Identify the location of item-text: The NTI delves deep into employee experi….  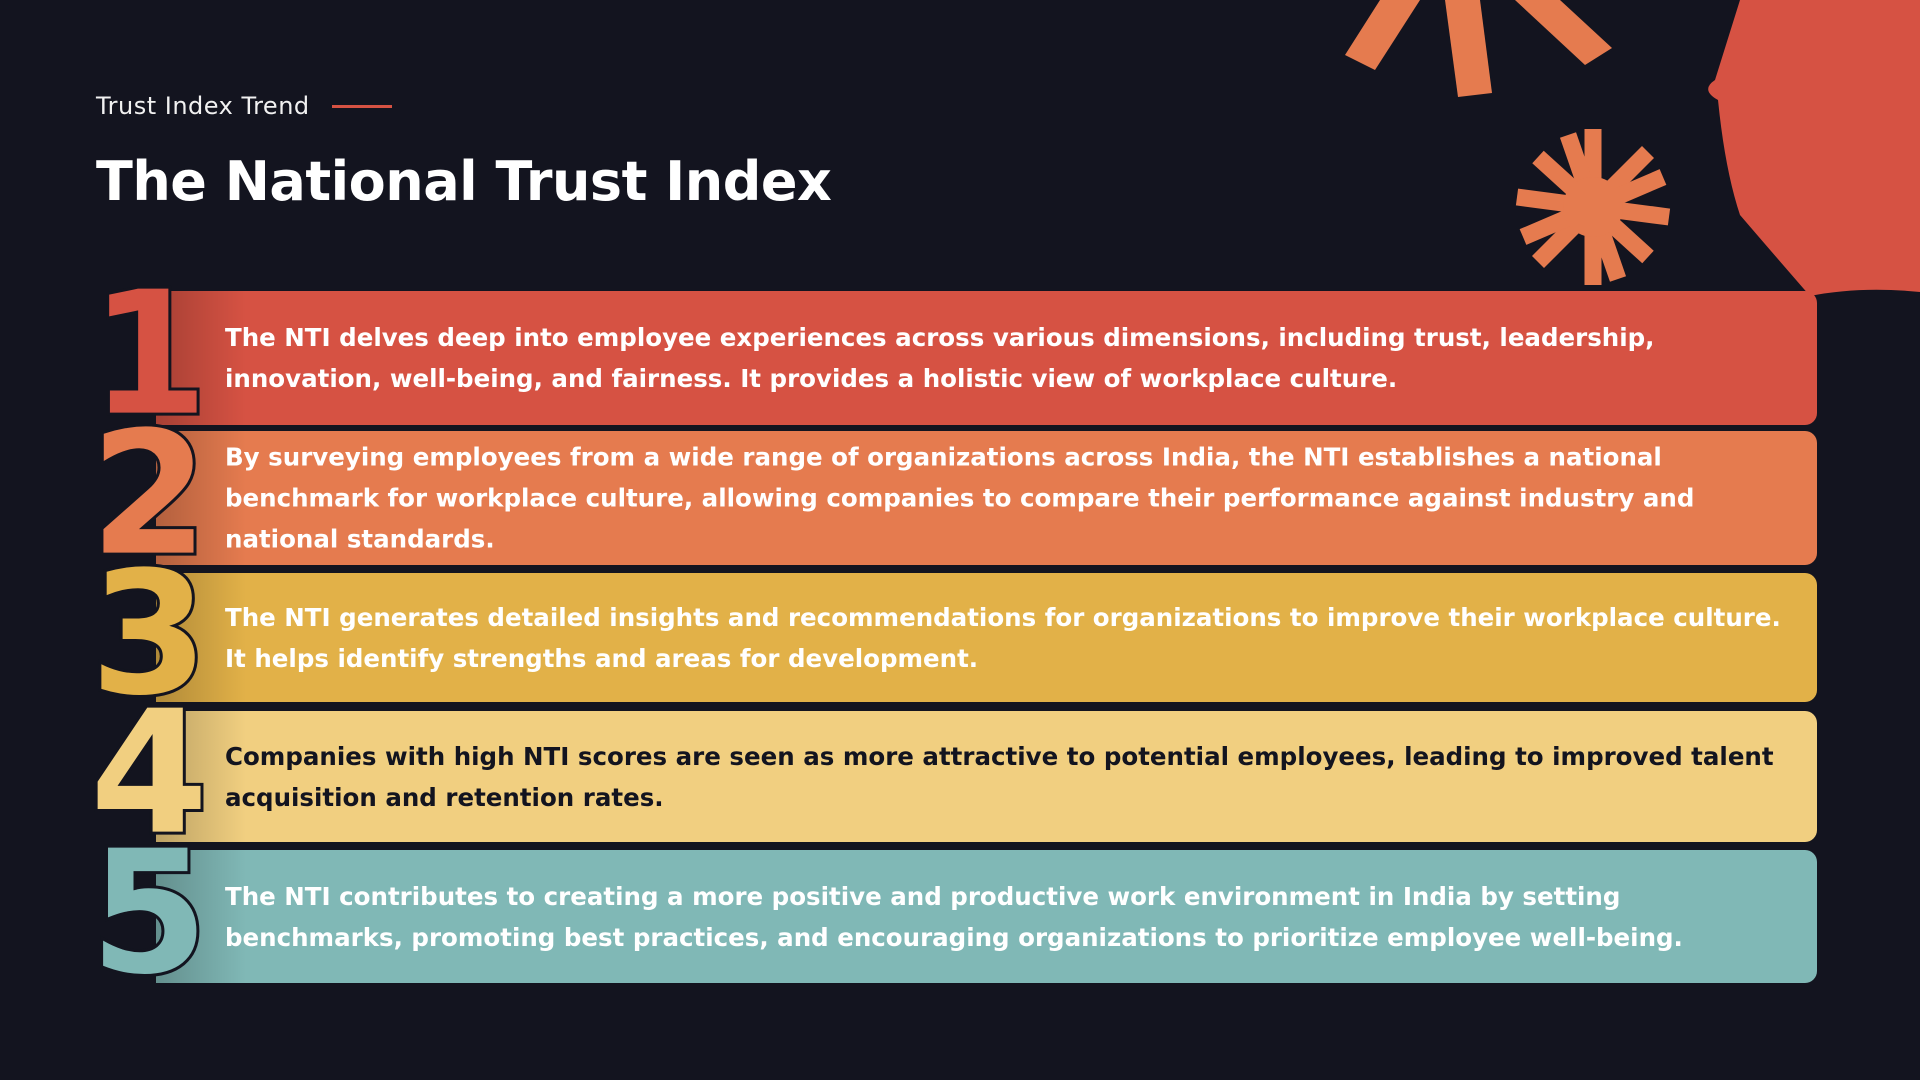
(940, 358).